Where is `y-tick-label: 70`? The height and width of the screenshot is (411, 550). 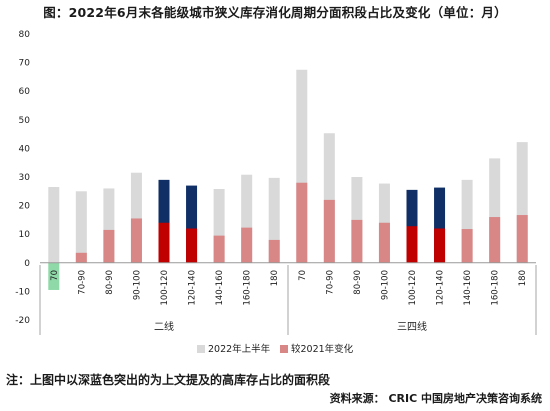
y-tick-label: 70 is located at coordinates (25, 64).